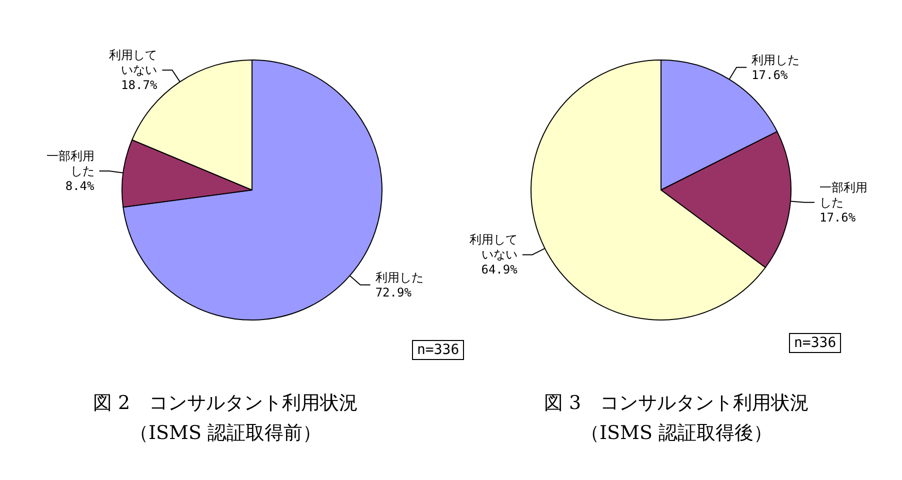 This screenshot has height=480, width=902. I want to click on data-label: 18.7%, so click(139, 85).